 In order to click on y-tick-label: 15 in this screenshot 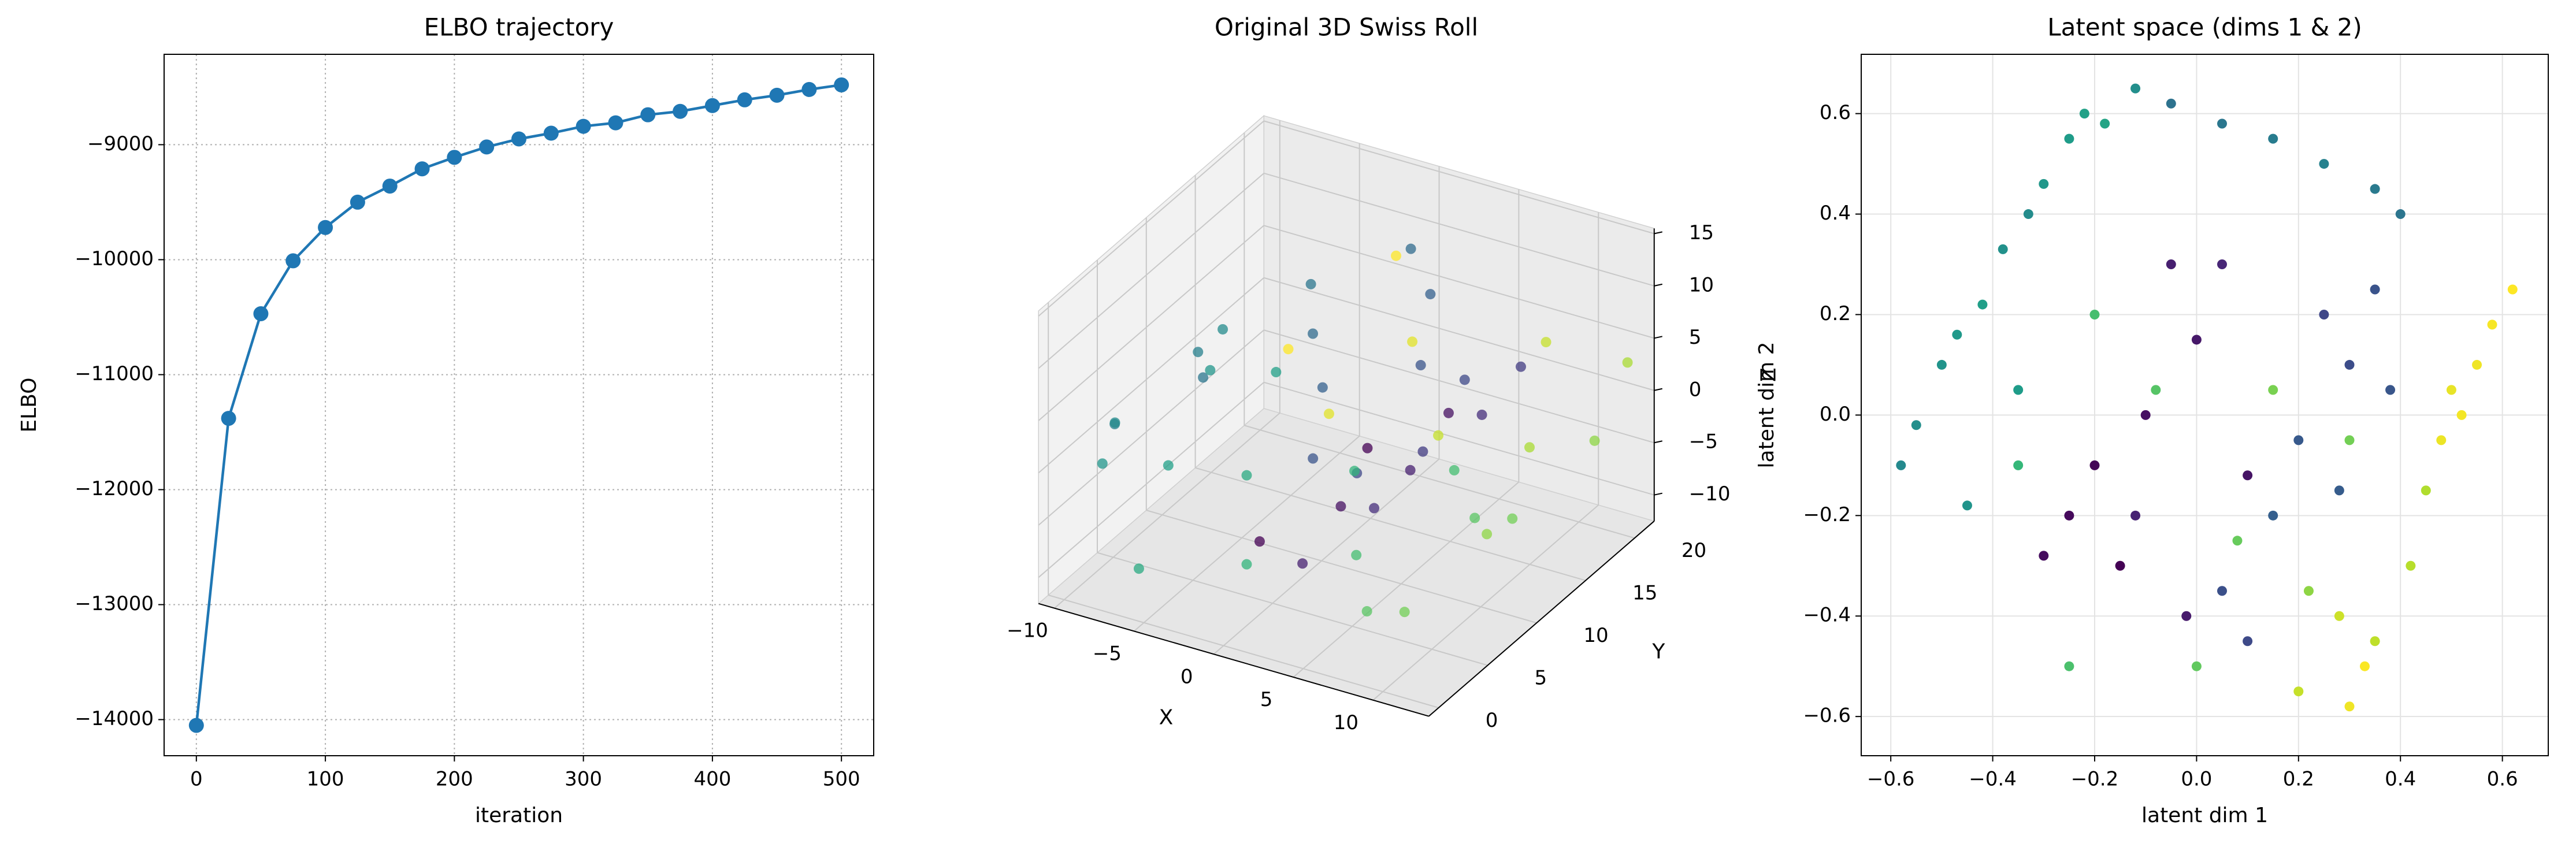, I will do `click(1645, 594)`.